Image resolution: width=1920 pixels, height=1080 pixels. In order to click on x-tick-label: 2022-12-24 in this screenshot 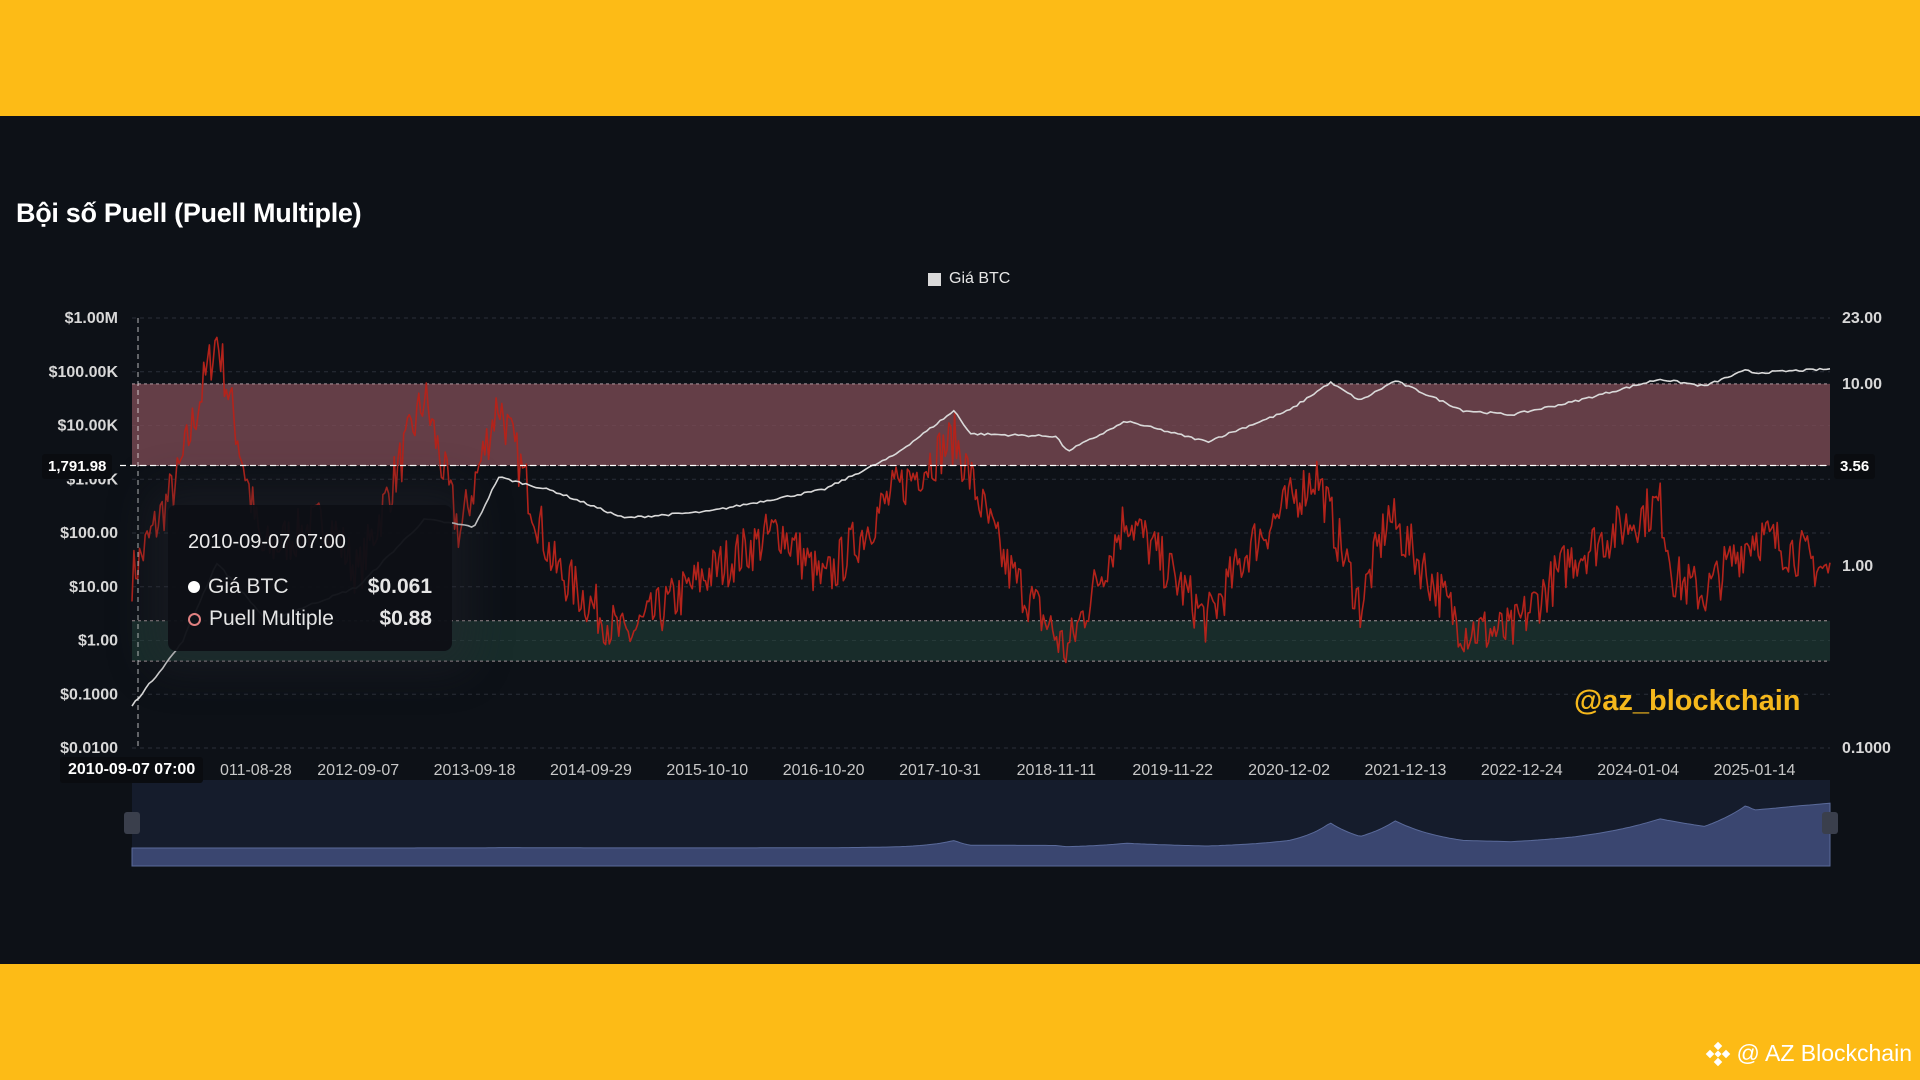, I will do `click(1522, 770)`.